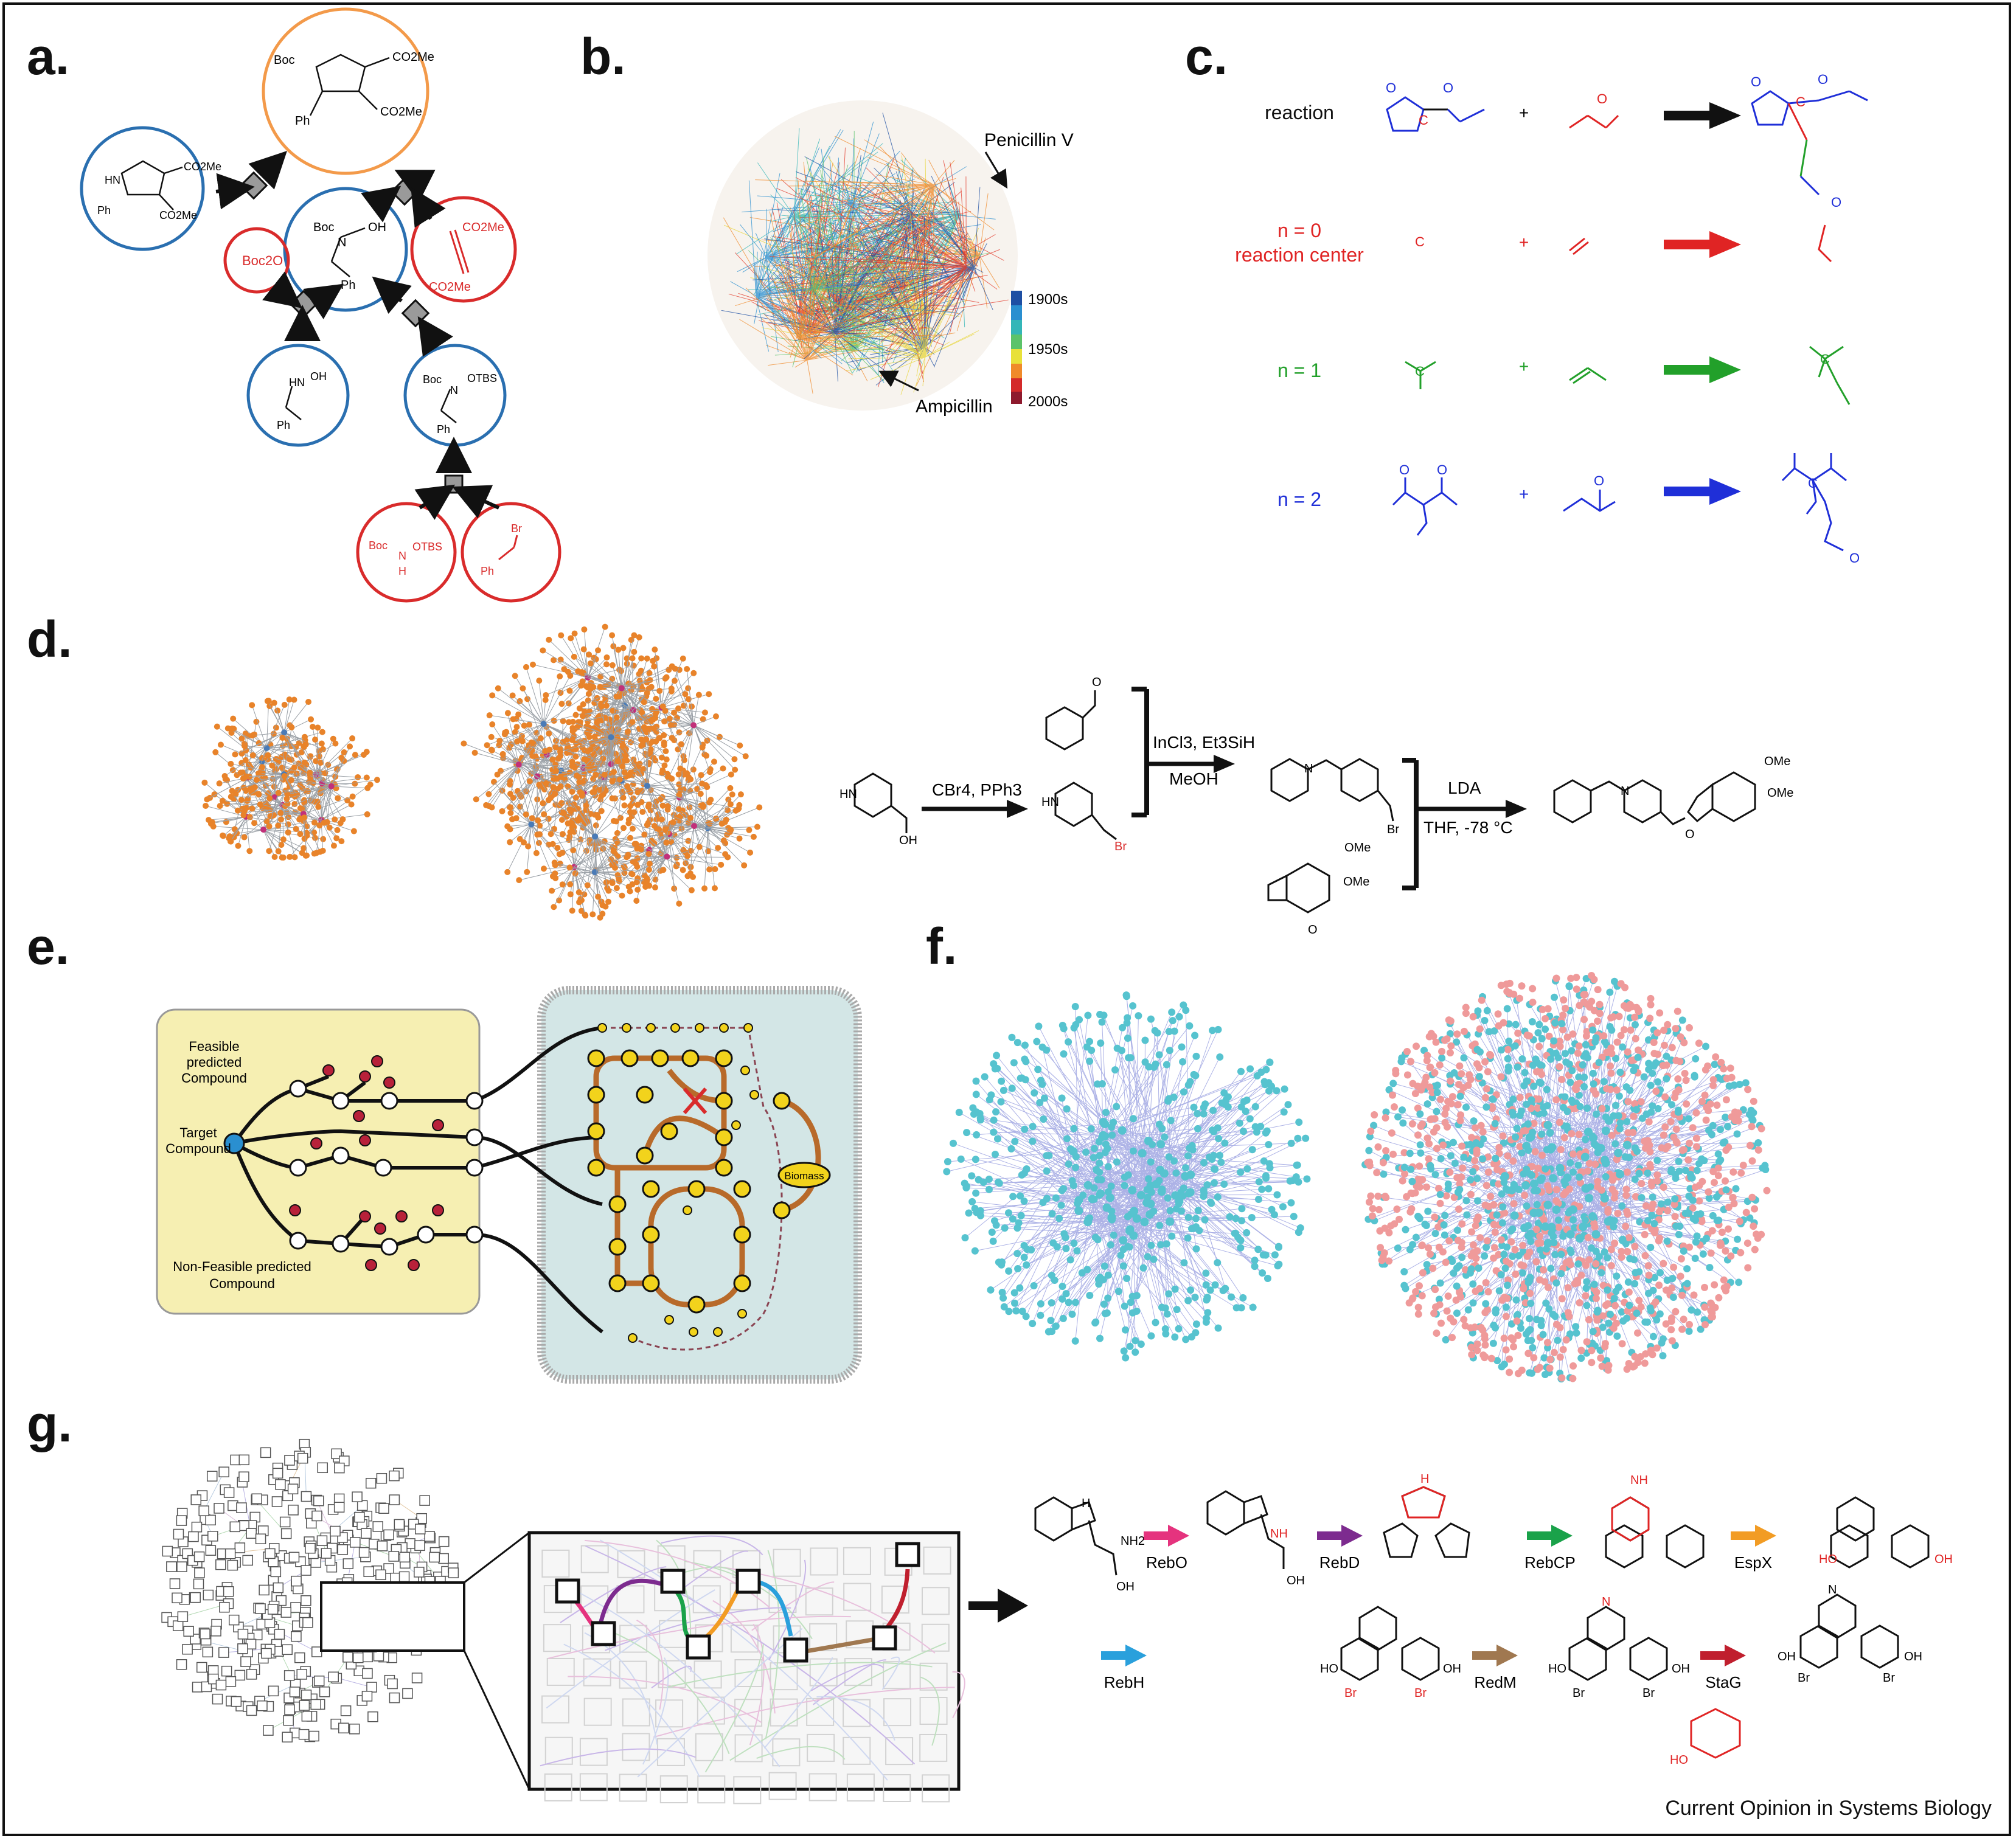 The width and height of the screenshot is (2016, 1841). Describe the element at coordinates (1206, 56) in the screenshot. I see `panel-label-c: c.` at that location.